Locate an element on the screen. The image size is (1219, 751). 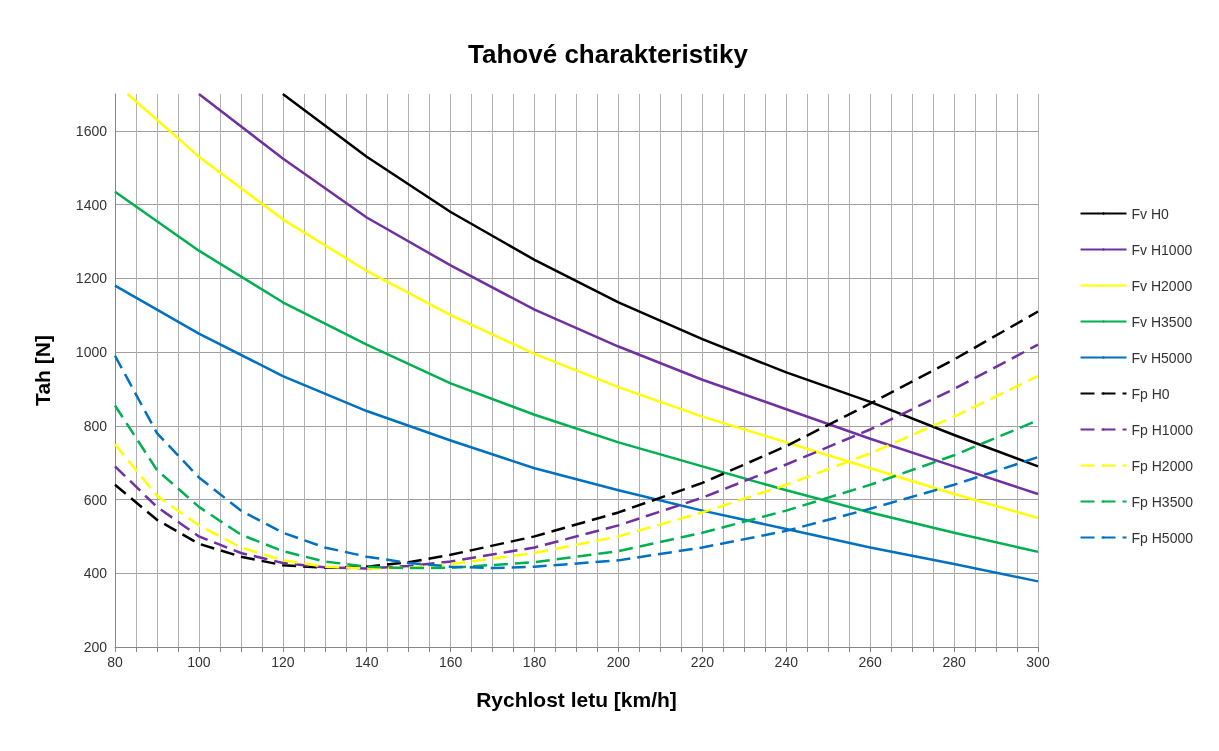
x-tick-label: 260 is located at coordinates (870, 662).